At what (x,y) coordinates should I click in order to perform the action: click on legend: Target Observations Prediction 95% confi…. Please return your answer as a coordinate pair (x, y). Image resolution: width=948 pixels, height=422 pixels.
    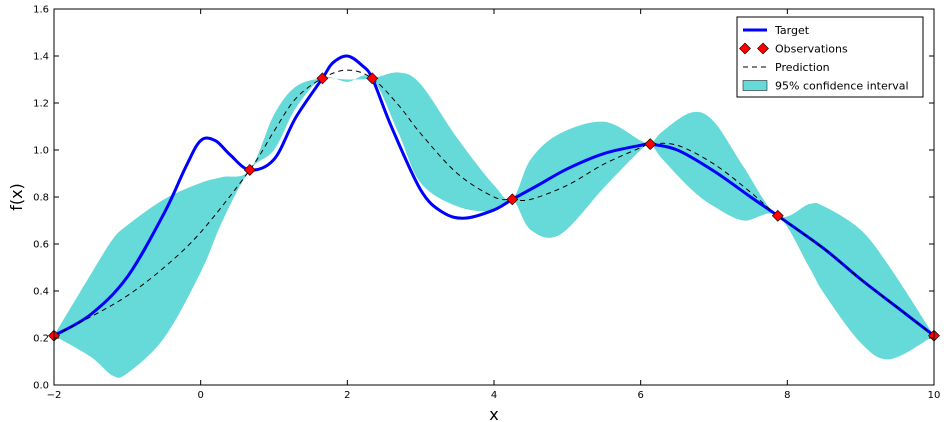
    Looking at the image, I should click on (830, 57).